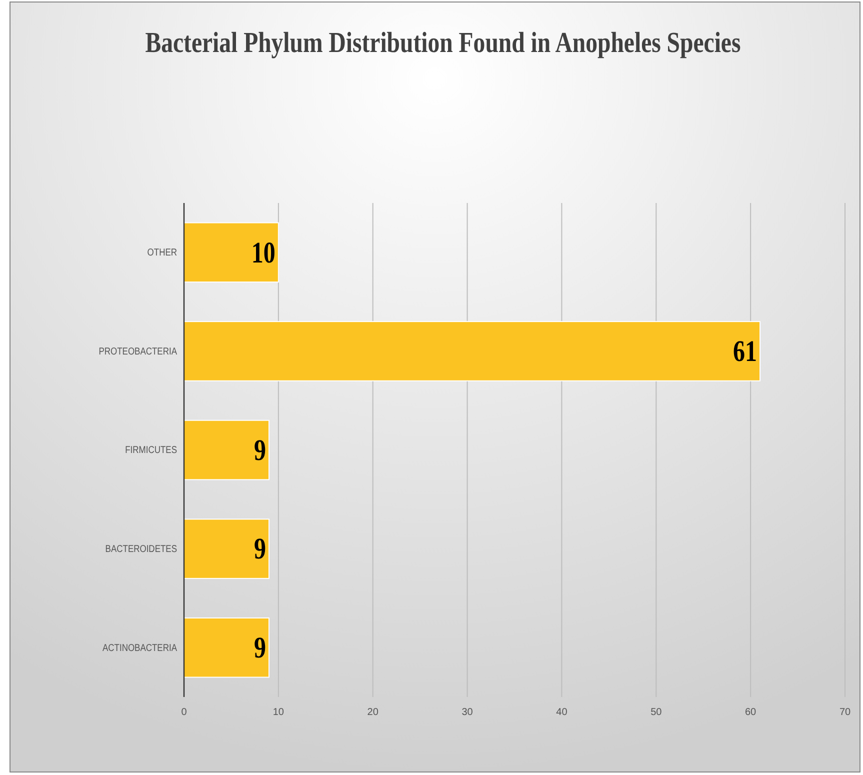 The height and width of the screenshot is (775, 863). I want to click on chart-title: Bacterial Phylum Distribution Found in Anopheles Species, so click(443, 42).